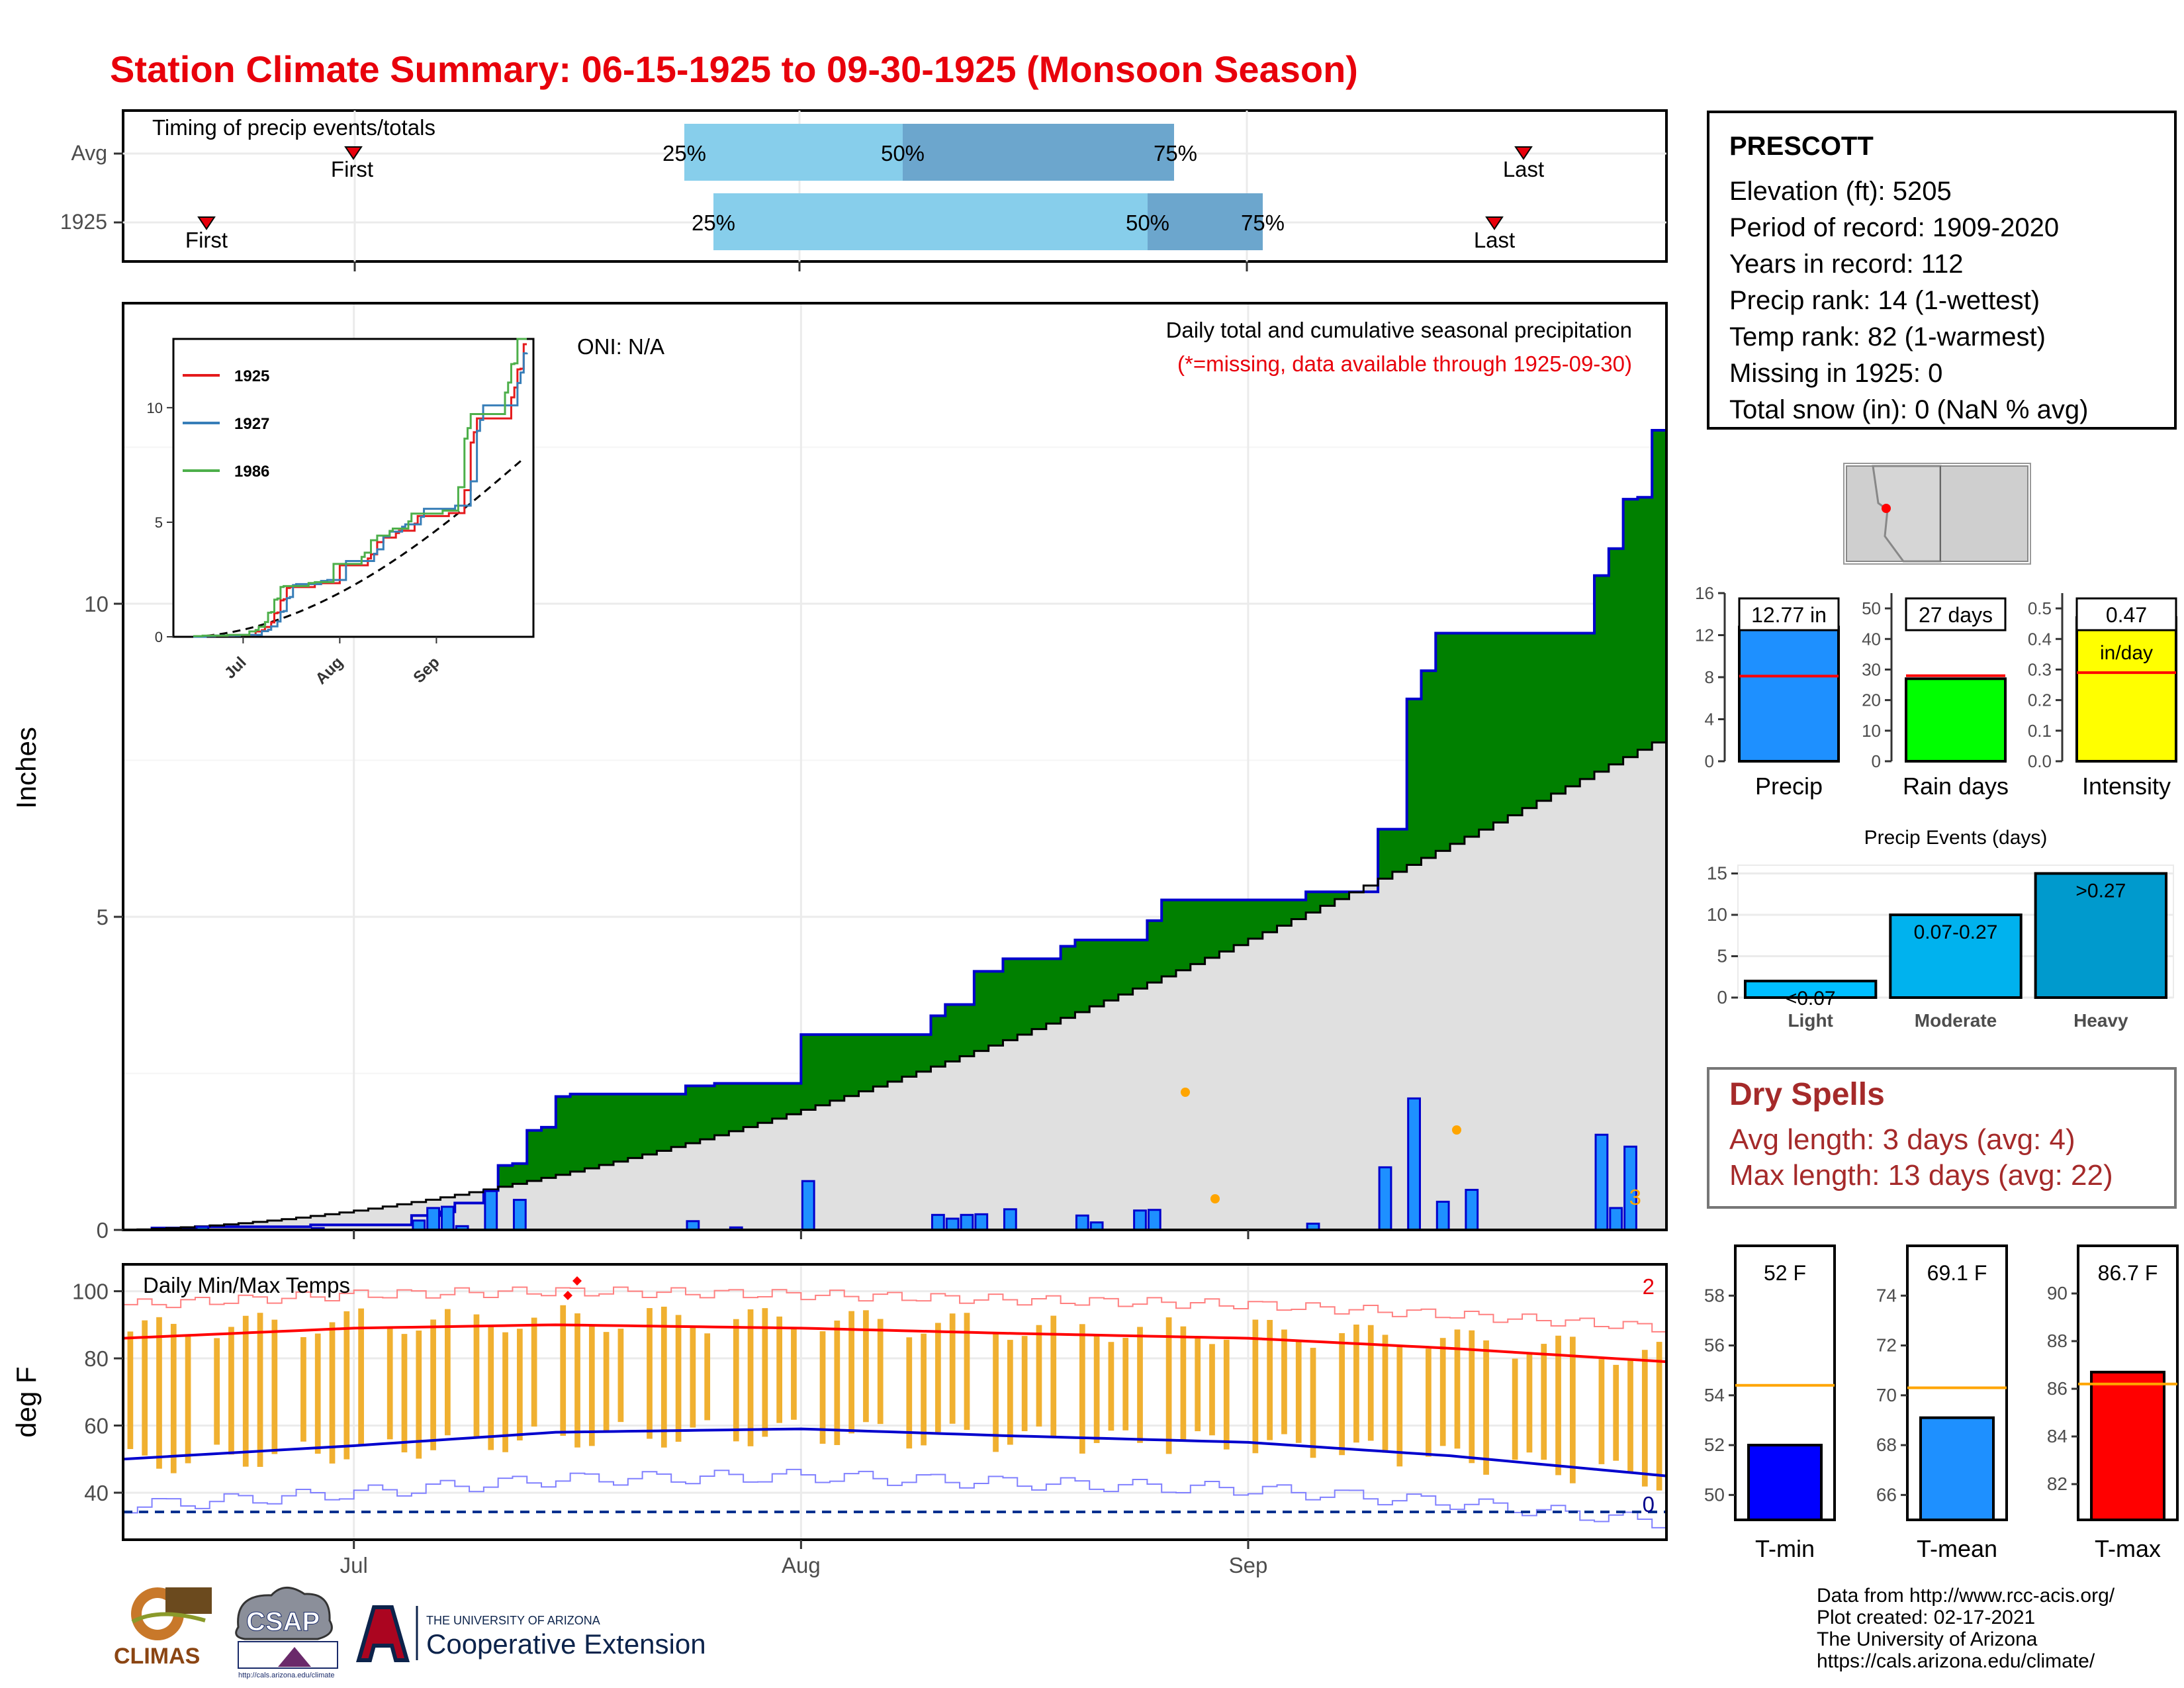 This screenshot has width=2184, height=1688. What do you see at coordinates (251, 472) in the screenshot?
I see `inset-legend-label: 1986` at bounding box center [251, 472].